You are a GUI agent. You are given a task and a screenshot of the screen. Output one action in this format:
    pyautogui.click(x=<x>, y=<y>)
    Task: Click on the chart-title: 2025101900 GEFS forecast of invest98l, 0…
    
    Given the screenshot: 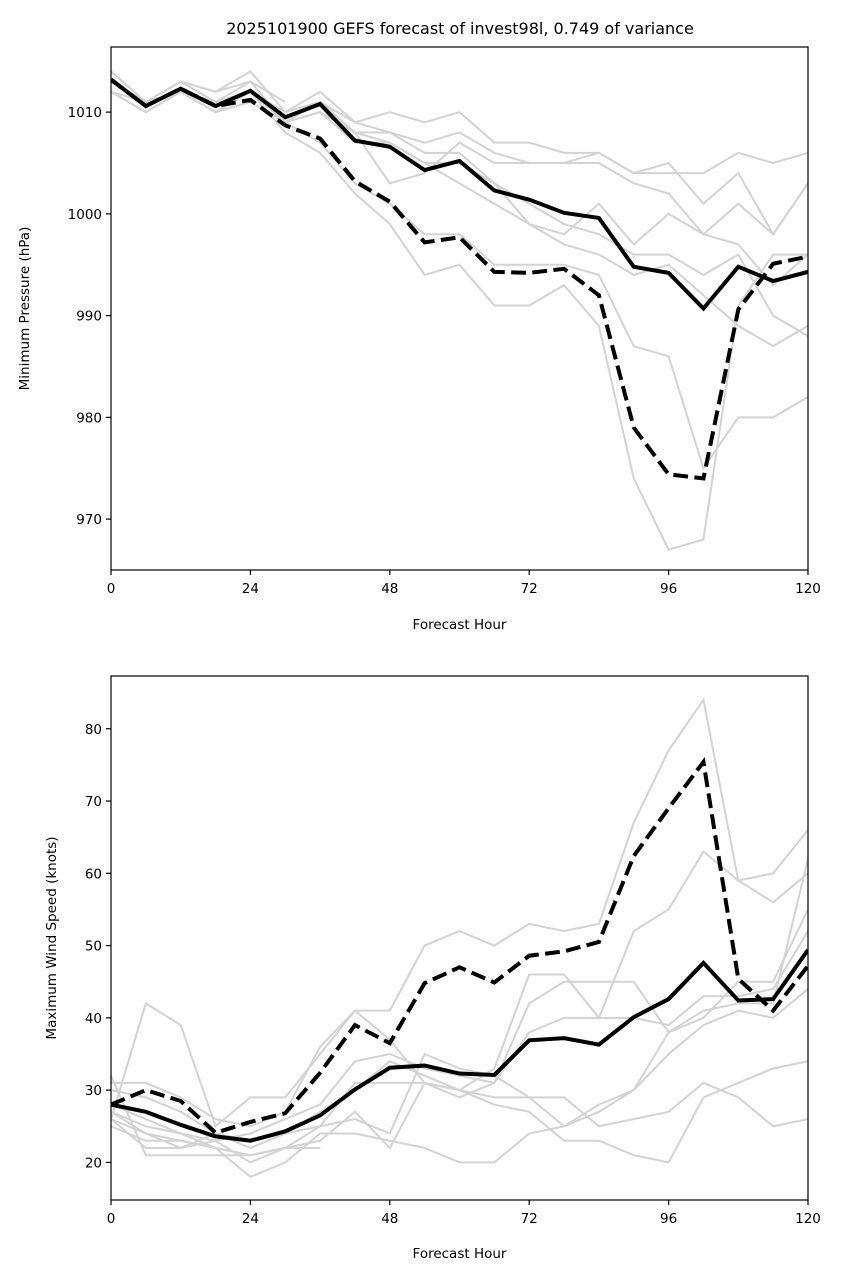 What is the action you would take?
    pyautogui.click(x=460, y=28)
    